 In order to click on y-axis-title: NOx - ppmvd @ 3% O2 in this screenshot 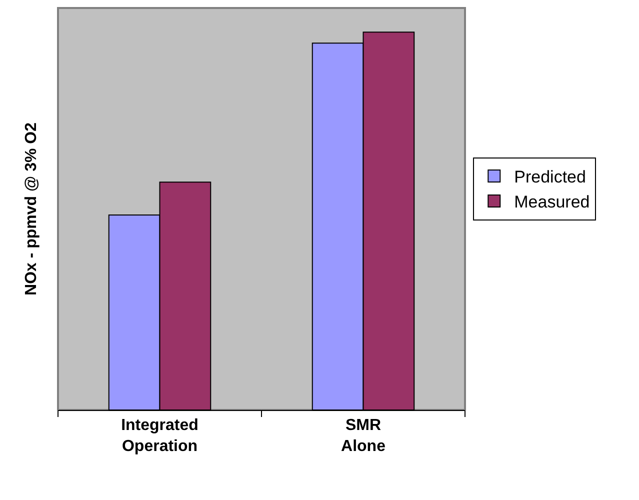, I will do `click(31, 209)`.